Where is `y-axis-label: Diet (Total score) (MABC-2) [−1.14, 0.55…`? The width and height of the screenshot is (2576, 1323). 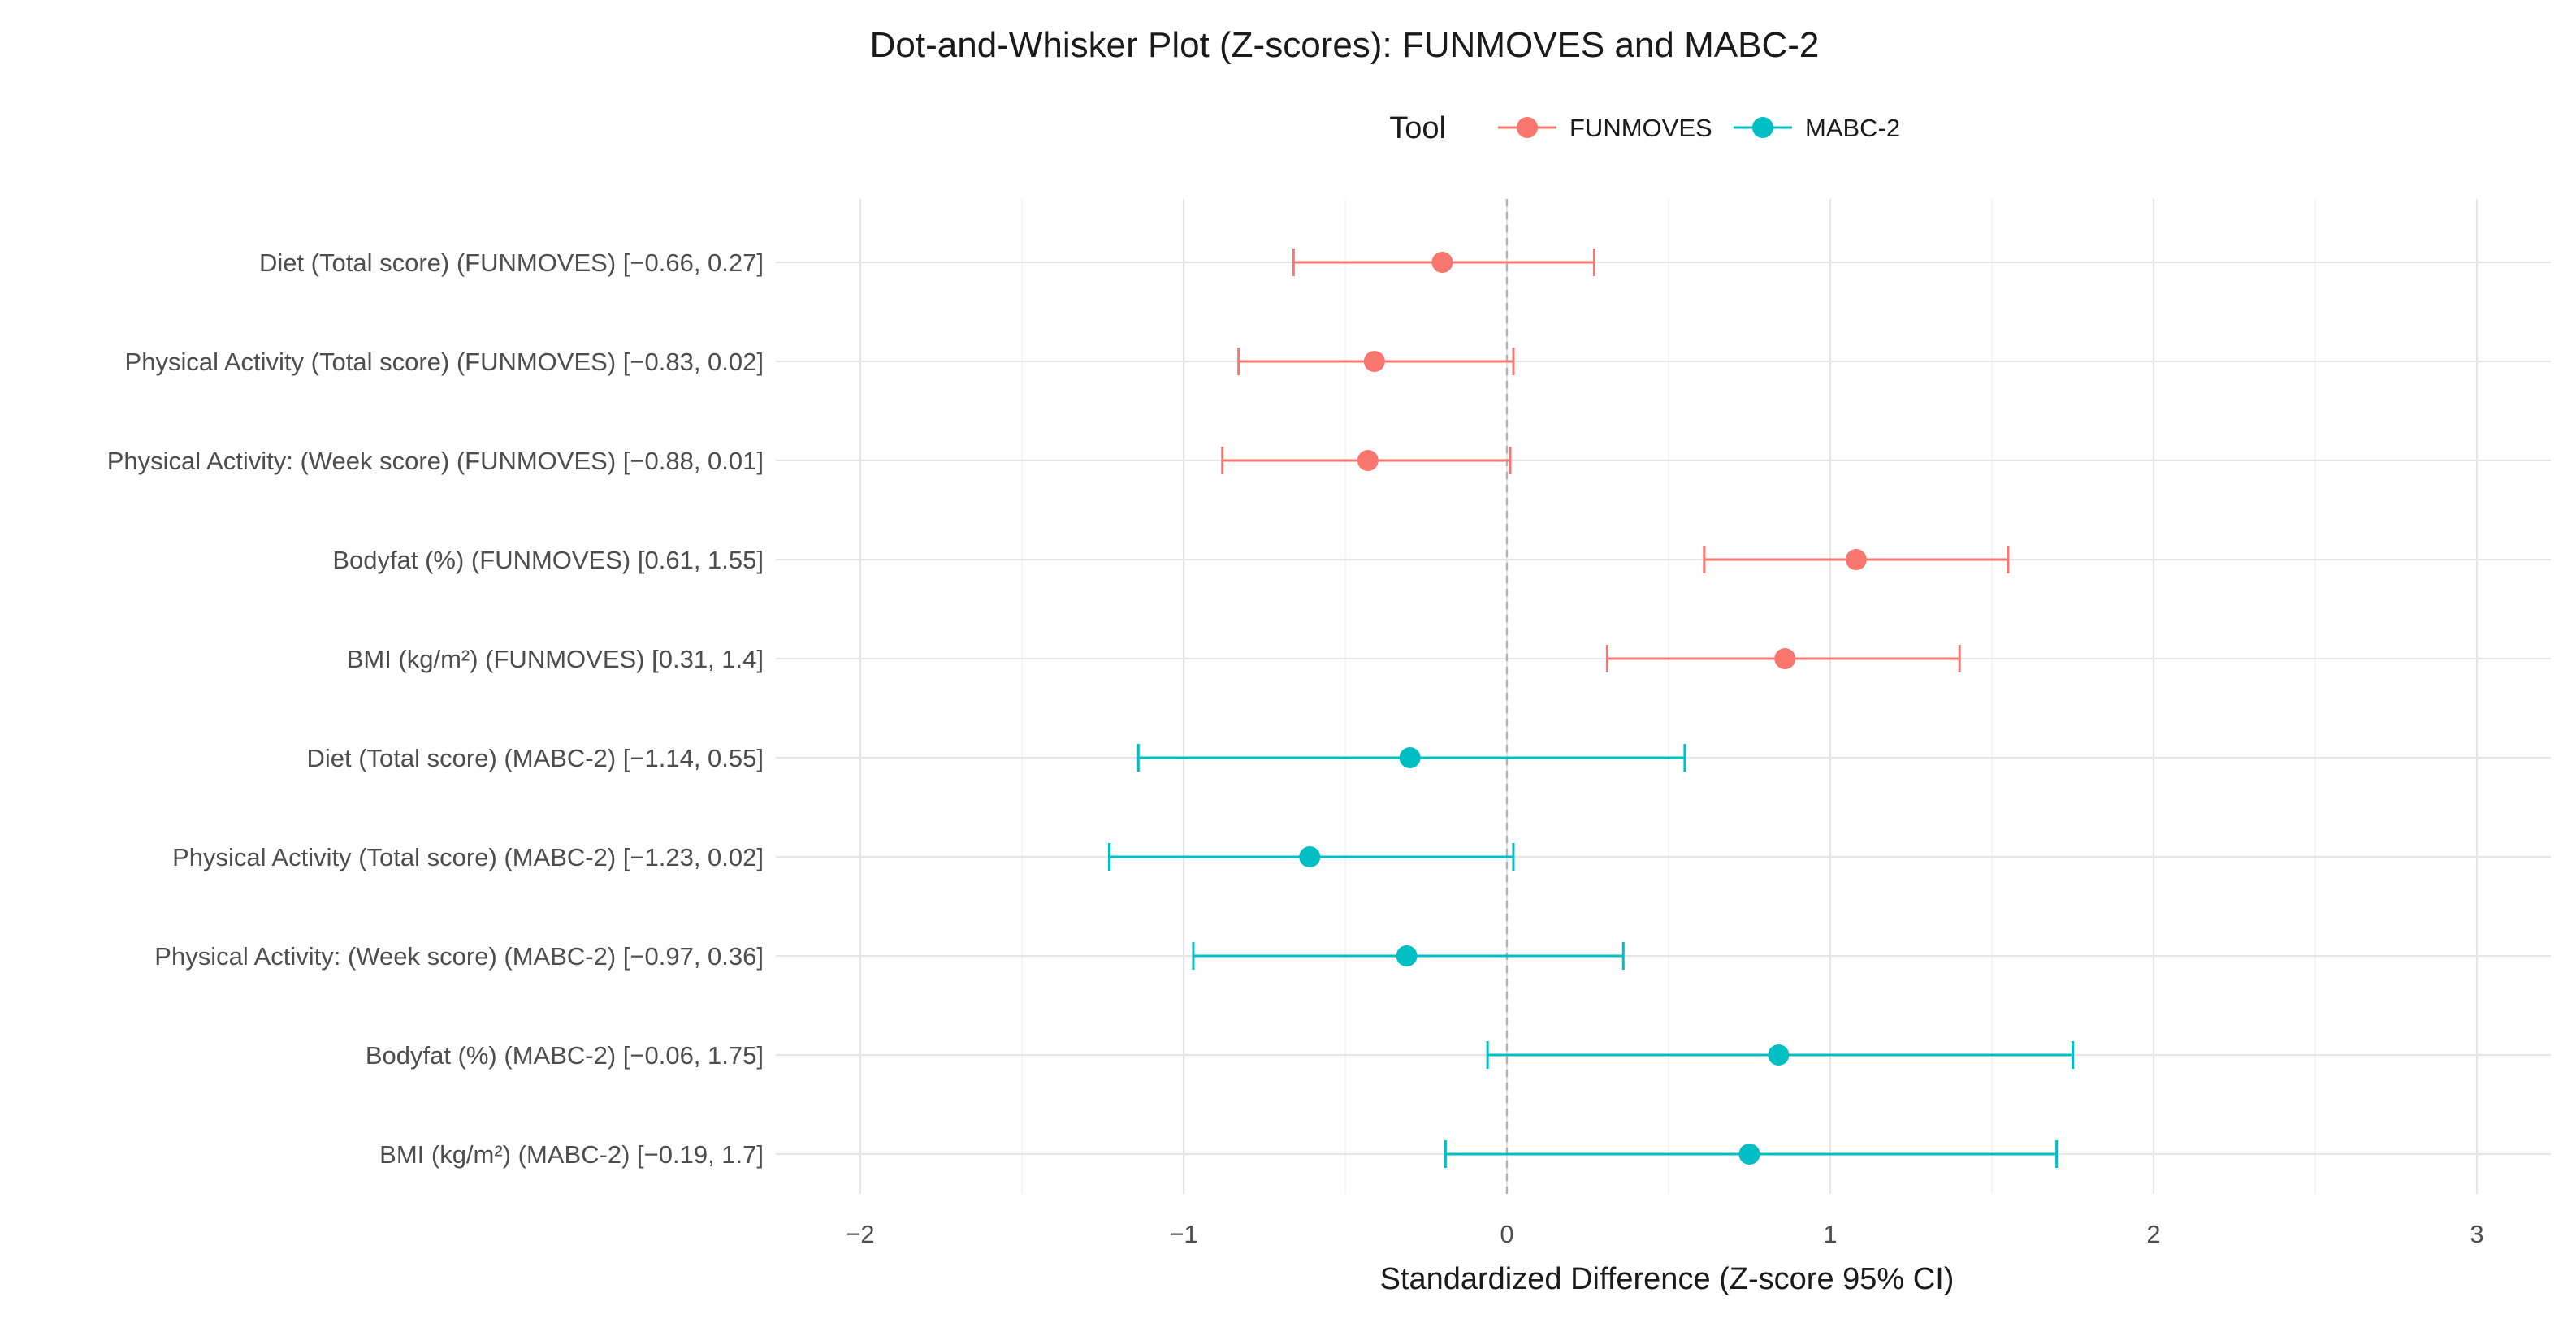
y-axis-label: Diet (Total score) (MABC-2) [−1.14, 0.55… is located at coordinates (535, 758).